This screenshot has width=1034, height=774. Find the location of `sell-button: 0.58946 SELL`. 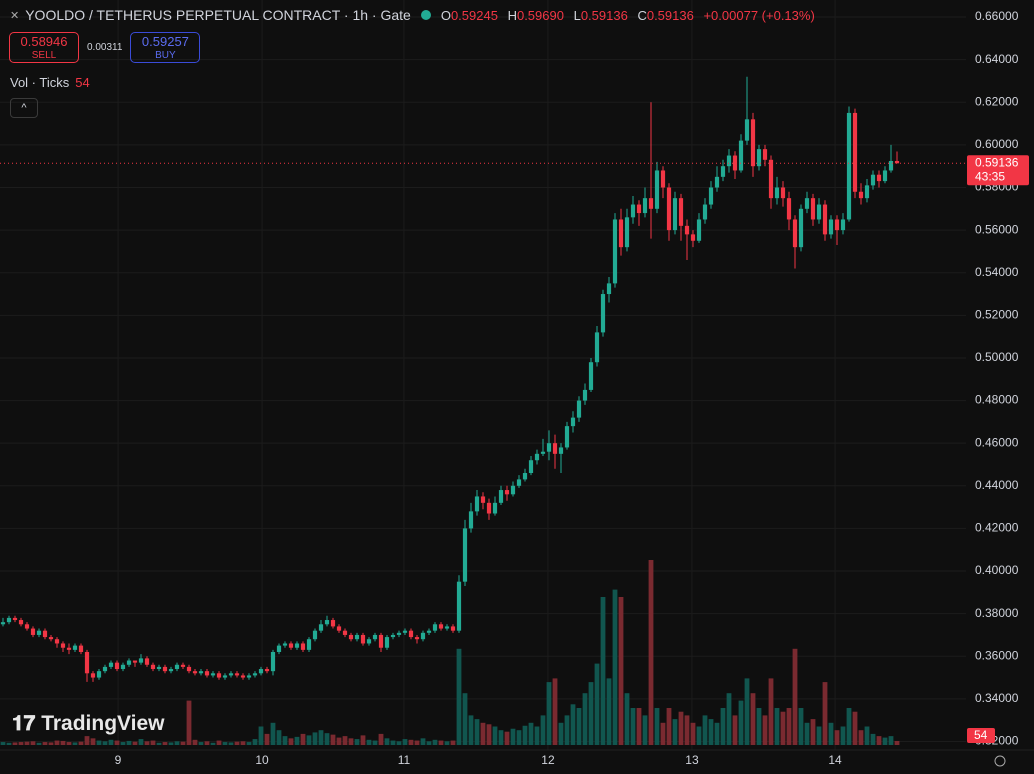

sell-button: 0.58946 SELL is located at coordinates (44, 47).